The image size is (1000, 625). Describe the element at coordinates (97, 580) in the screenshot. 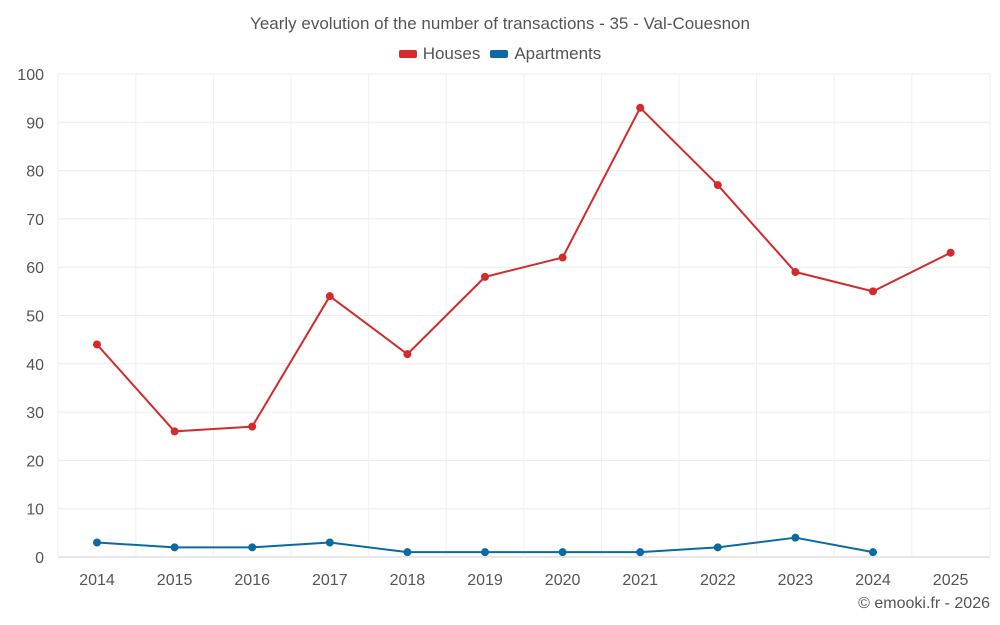

I see `x-tick-label: 2014` at that location.